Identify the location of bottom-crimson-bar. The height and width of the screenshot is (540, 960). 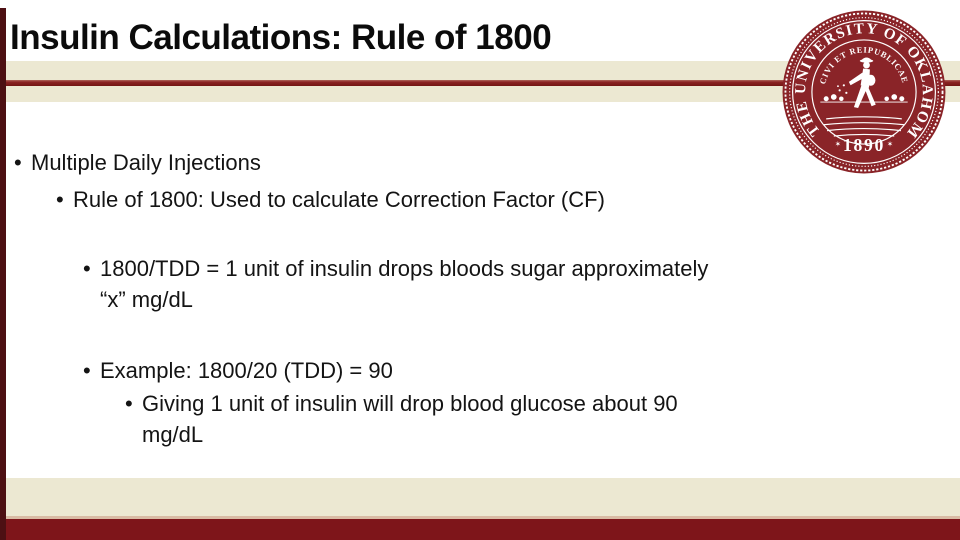
(480, 529).